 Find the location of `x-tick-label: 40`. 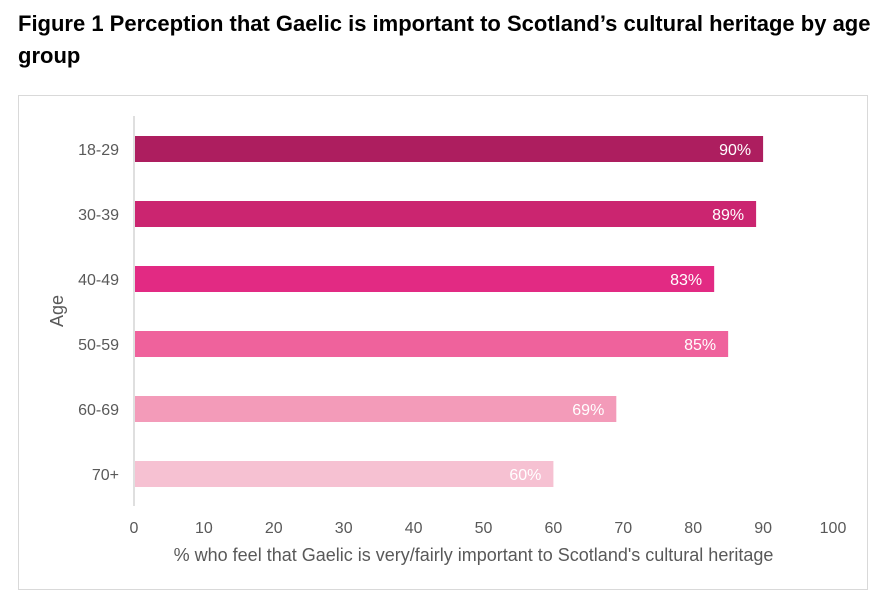

x-tick-label: 40 is located at coordinates (414, 528).